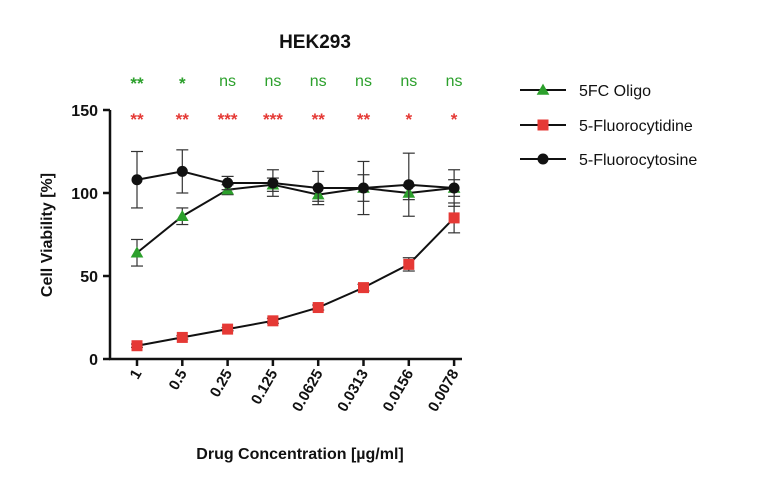 The width and height of the screenshot is (784, 501). What do you see at coordinates (47, 235) in the screenshot?
I see `y-axis-label: Cell Viability [%]` at bounding box center [47, 235].